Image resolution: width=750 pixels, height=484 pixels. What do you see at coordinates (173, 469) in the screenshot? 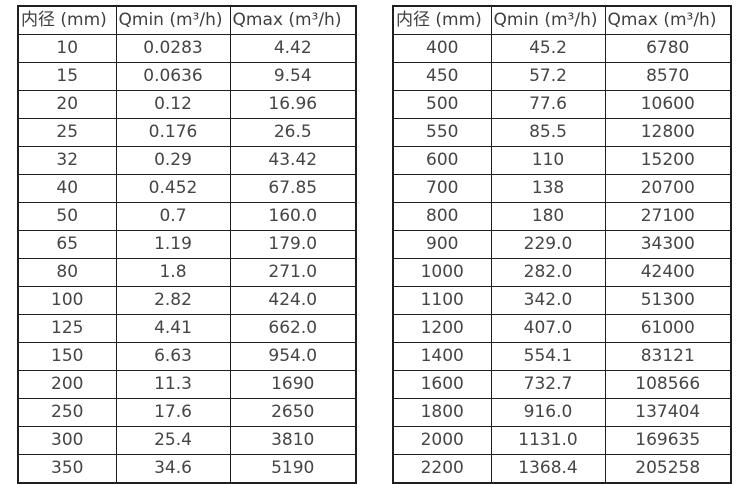
I see `cell-qmin: 34.6` at bounding box center [173, 469].